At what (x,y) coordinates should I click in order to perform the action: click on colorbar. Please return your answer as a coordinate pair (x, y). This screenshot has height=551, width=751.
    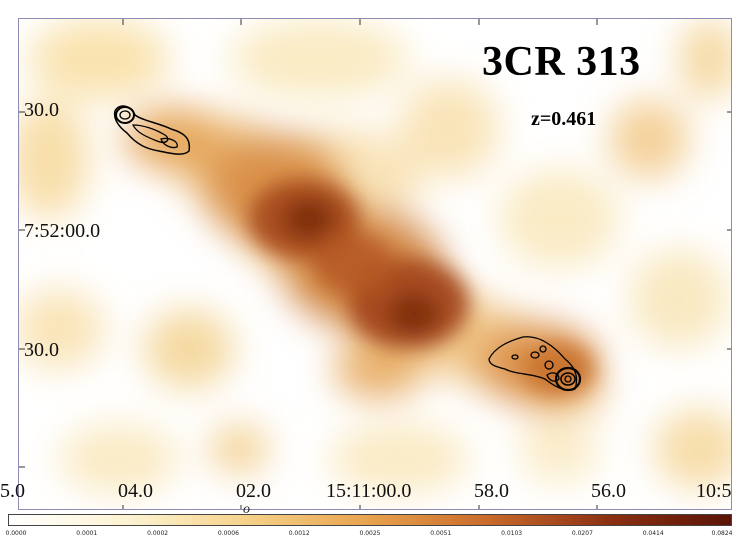
    Looking at the image, I should click on (370, 520).